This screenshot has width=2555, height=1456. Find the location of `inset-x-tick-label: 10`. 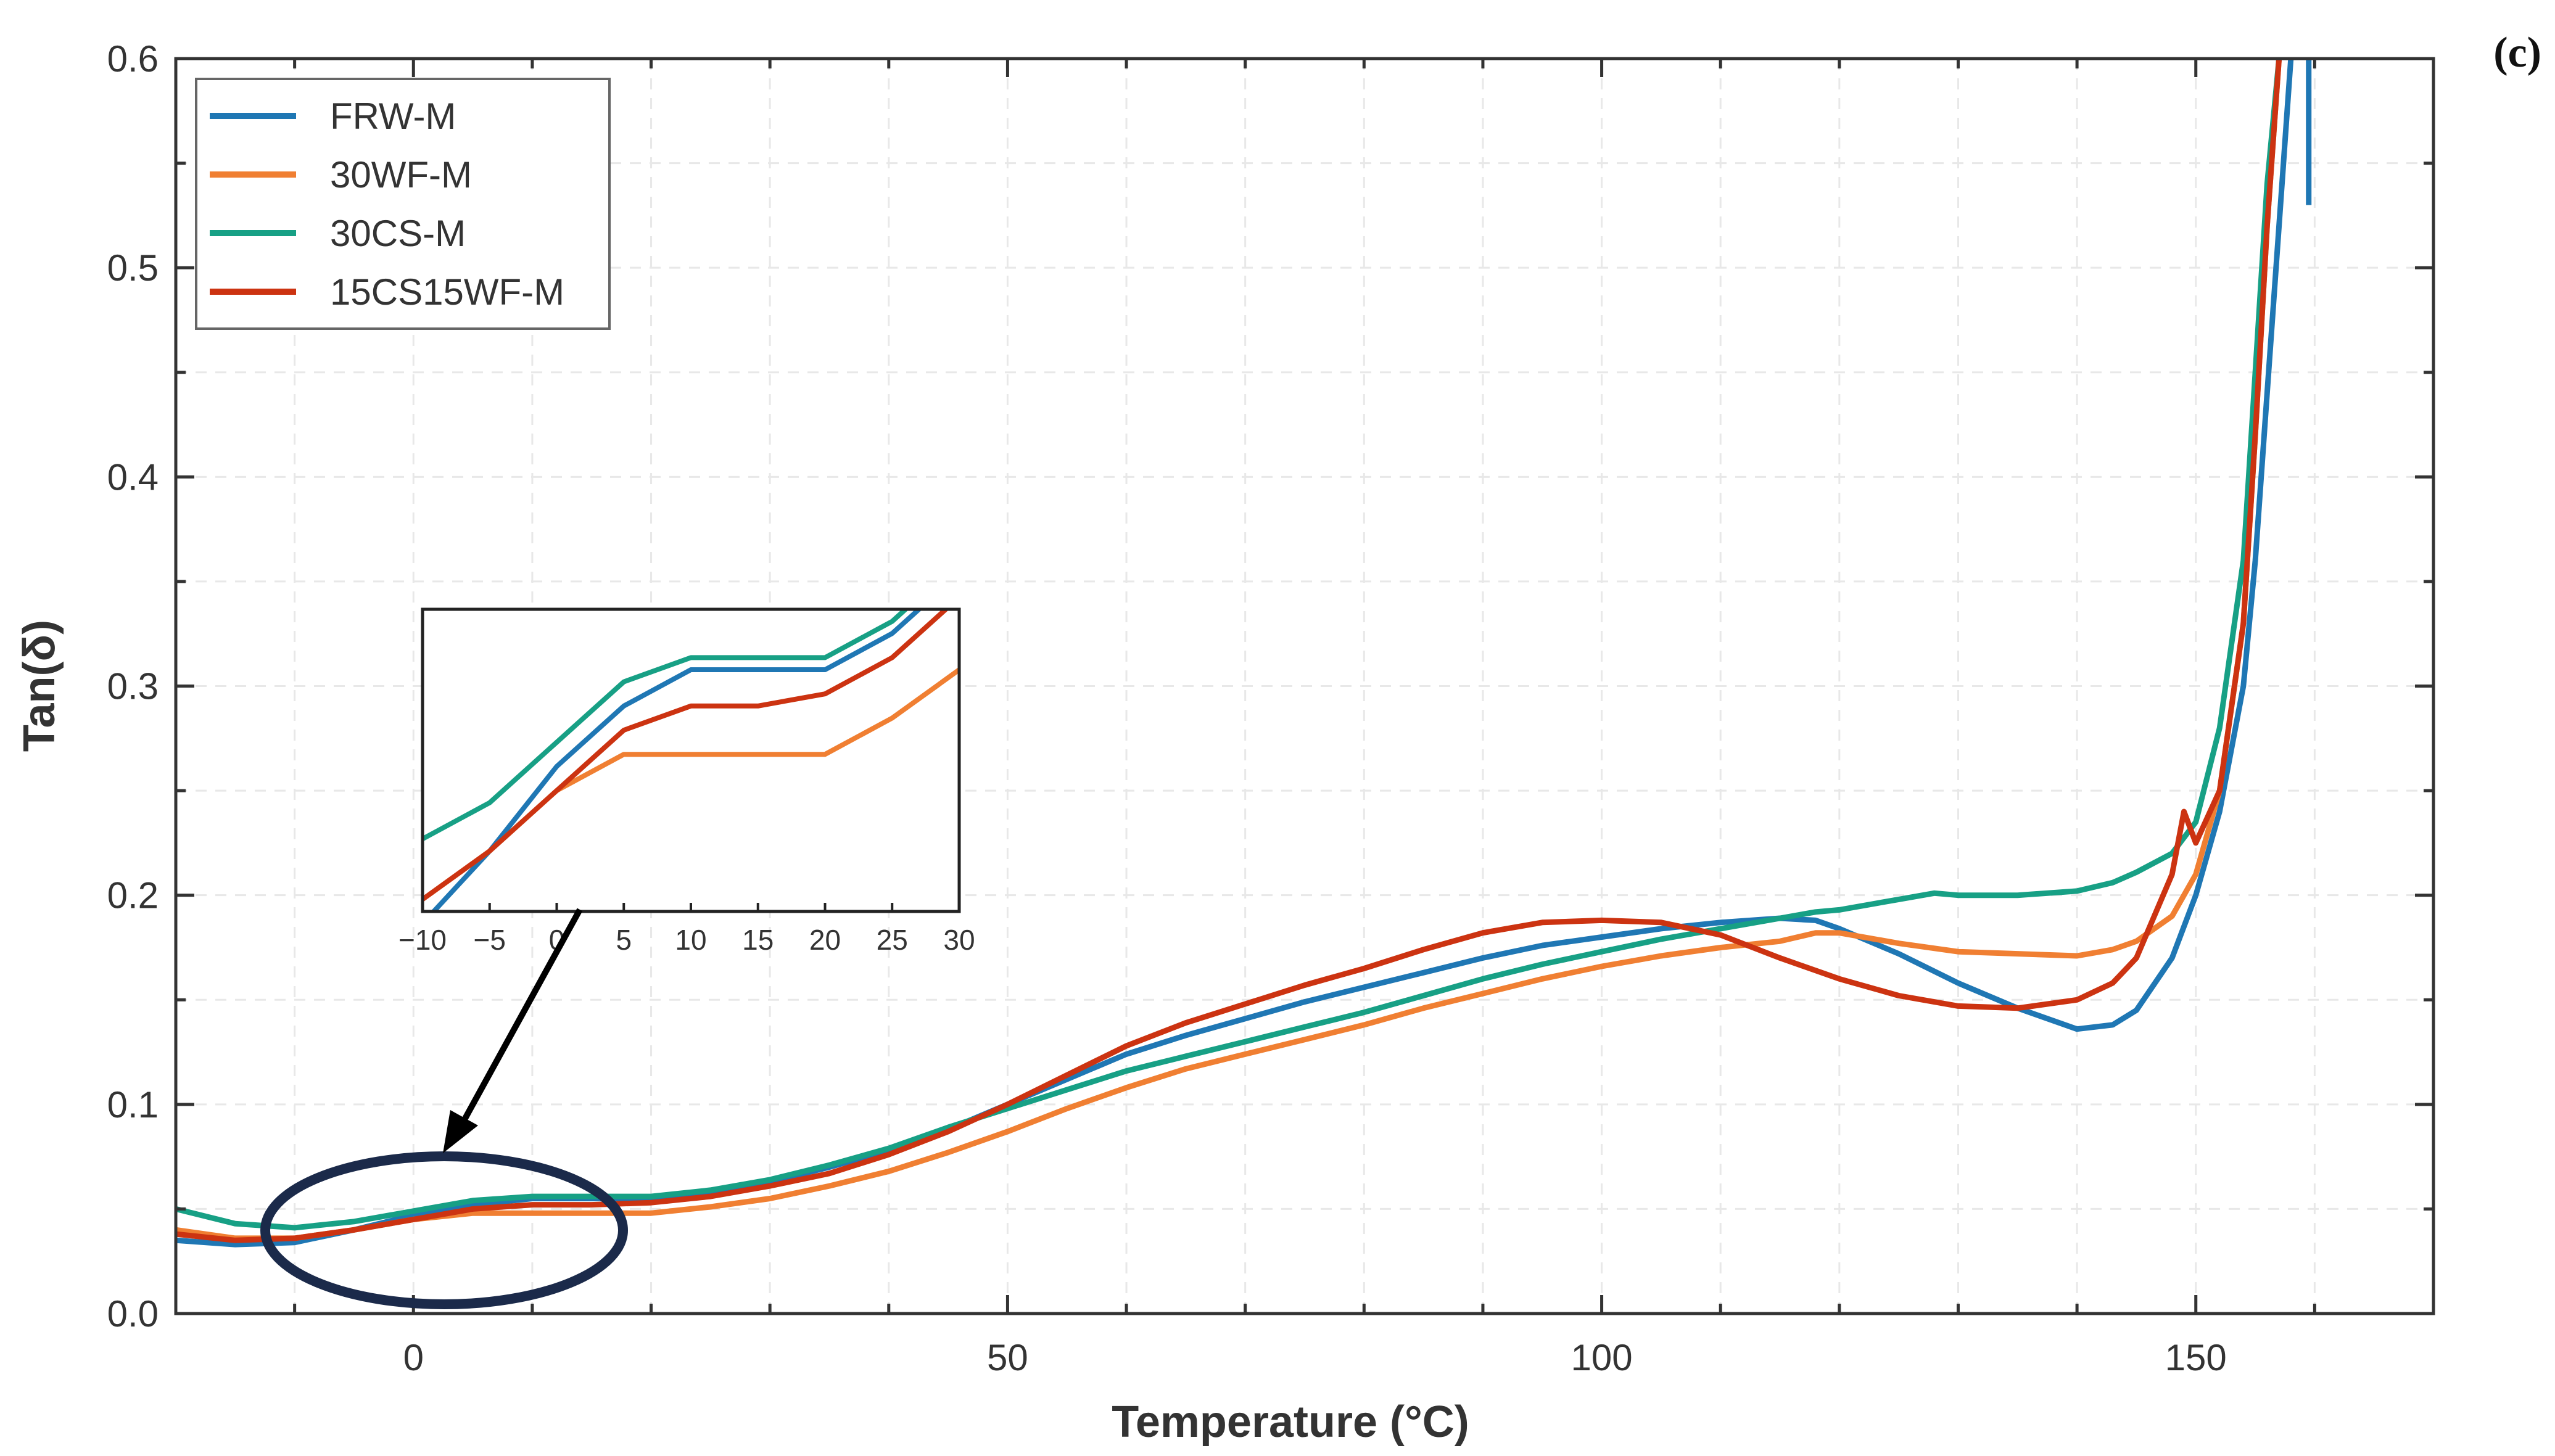

inset-x-tick-label: 10 is located at coordinates (690, 940).